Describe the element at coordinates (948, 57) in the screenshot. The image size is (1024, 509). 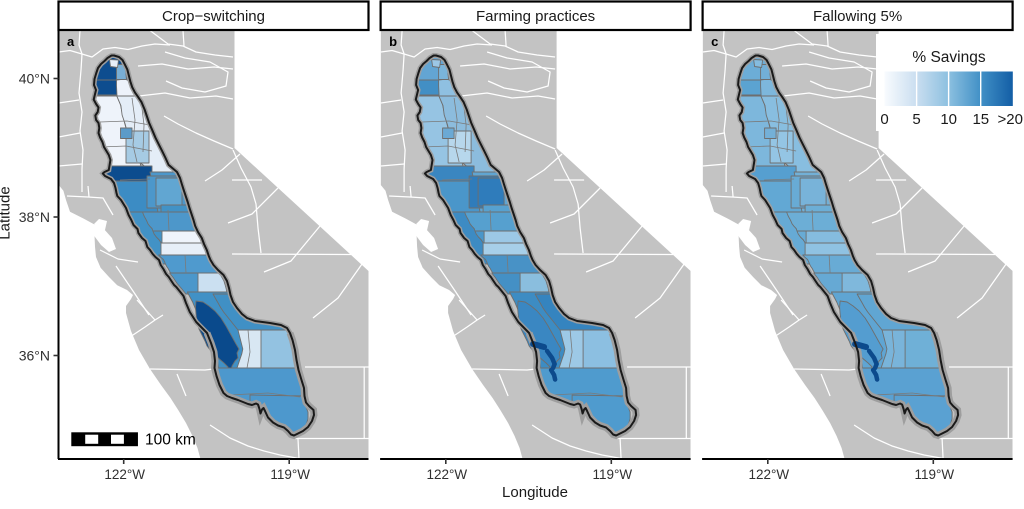
I see `svg-text: % Savings` at that location.